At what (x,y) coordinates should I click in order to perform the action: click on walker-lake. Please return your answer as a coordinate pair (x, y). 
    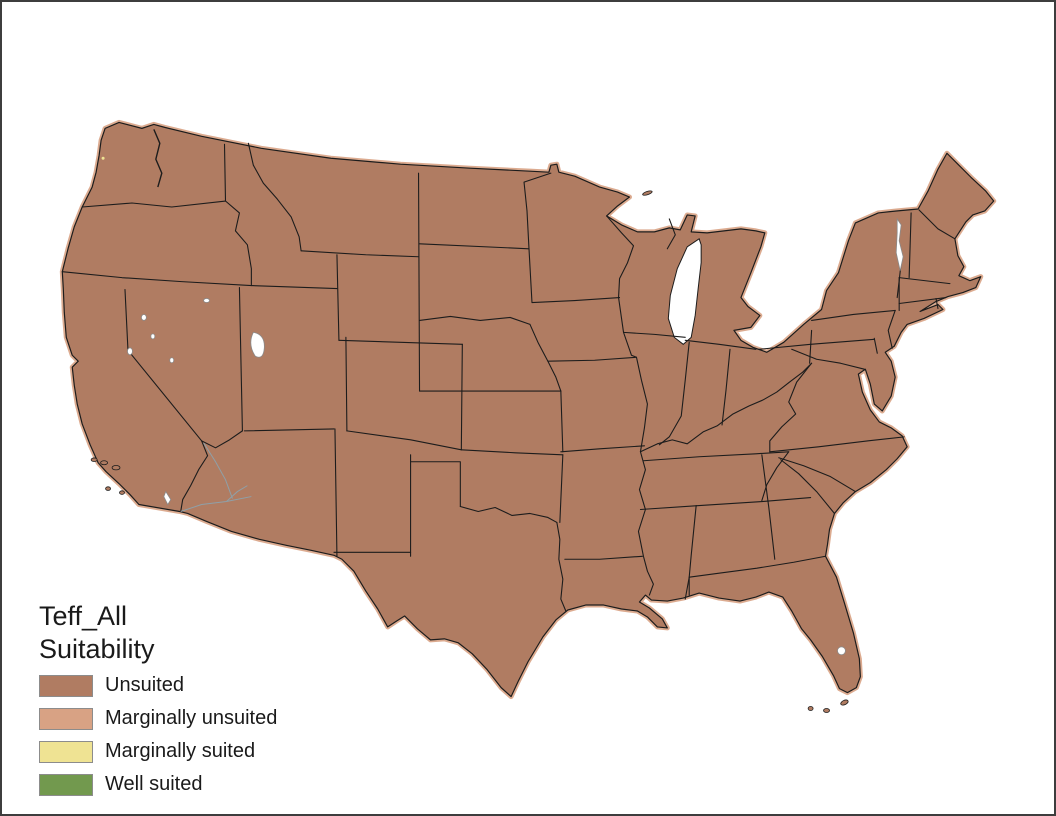
    Looking at the image, I should click on (153, 336).